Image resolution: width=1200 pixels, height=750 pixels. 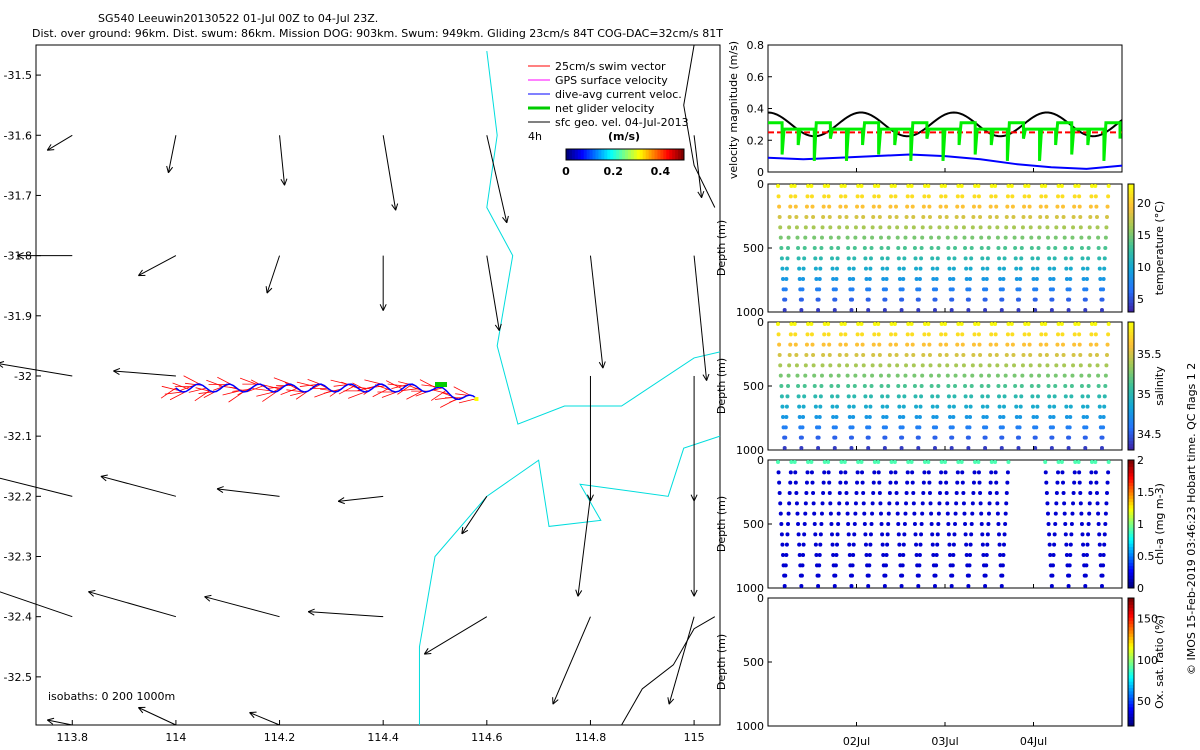 I want to click on y-tick-label: -32.3, so click(x=18, y=557).